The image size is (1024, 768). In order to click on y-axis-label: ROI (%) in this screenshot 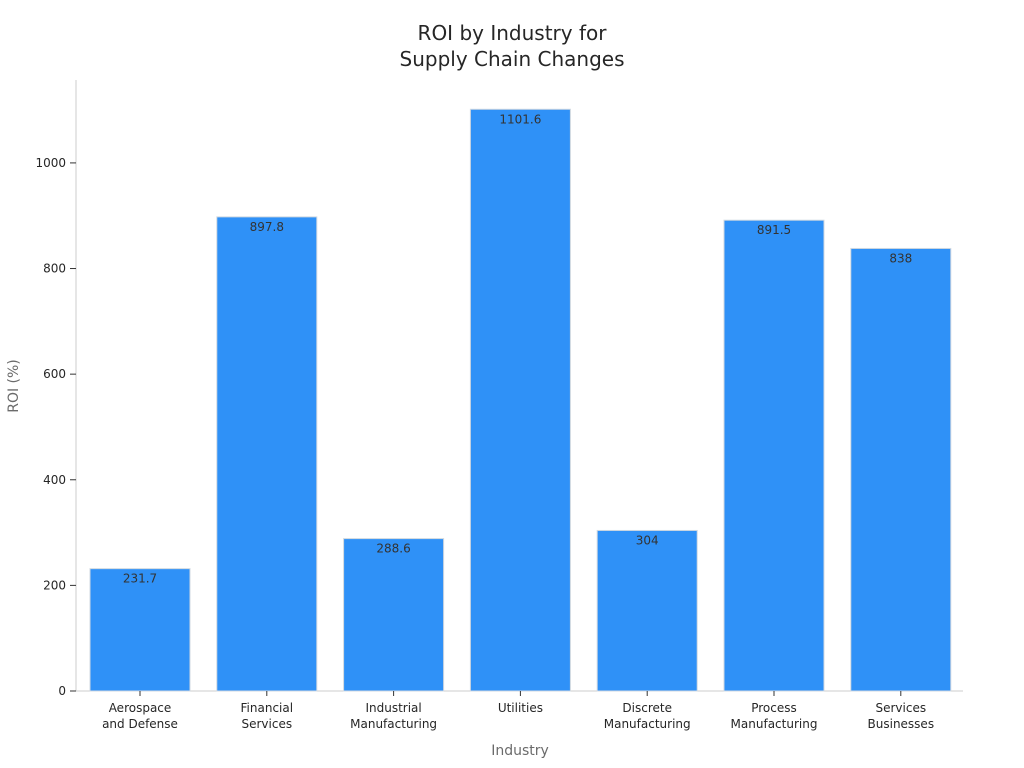, I will do `click(14, 386)`.